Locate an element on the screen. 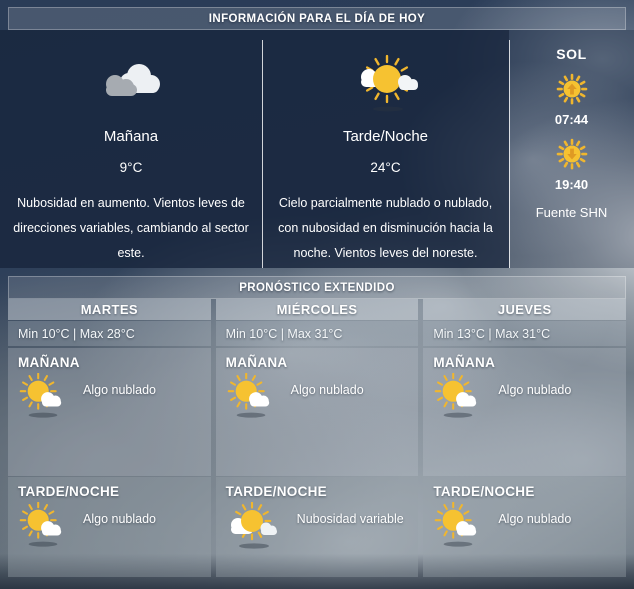 The height and width of the screenshot is (589, 634). day-name: MARTES is located at coordinates (109, 309).